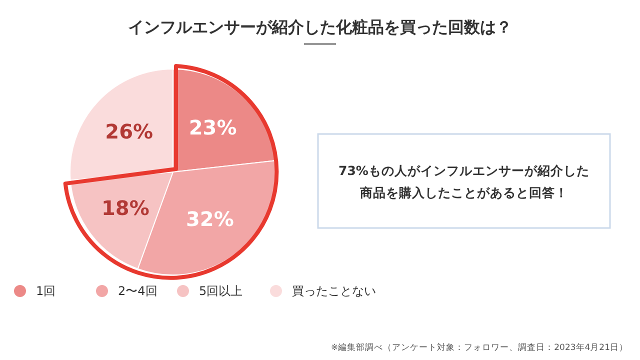 The height and width of the screenshot is (360, 640). What do you see at coordinates (212, 127) in the screenshot?
I see `data-label: 23%` at bounding box center [212, 127].